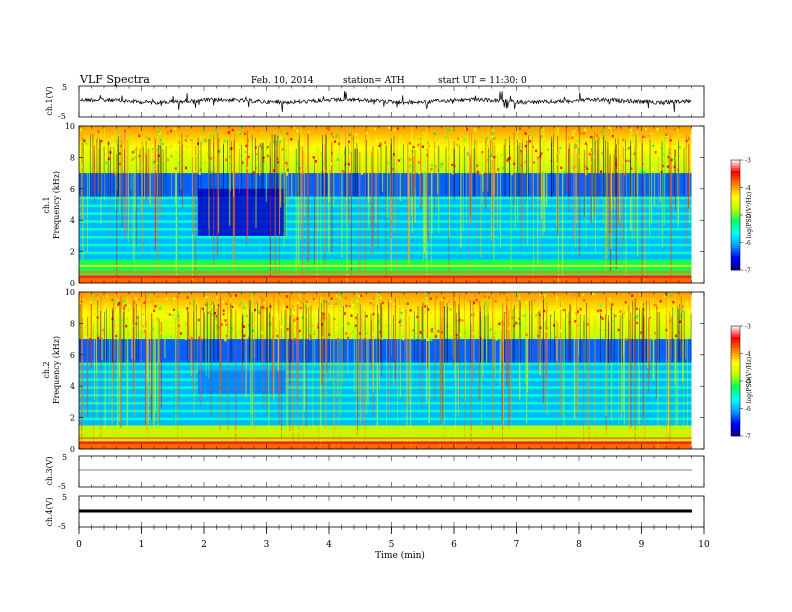 The width and height of the screenshot is (792, 612). Describe the element at coordinates (49, 100) in the screenshot. I see `ch1-waveform-ylabel: ch.1(V)` at that location.